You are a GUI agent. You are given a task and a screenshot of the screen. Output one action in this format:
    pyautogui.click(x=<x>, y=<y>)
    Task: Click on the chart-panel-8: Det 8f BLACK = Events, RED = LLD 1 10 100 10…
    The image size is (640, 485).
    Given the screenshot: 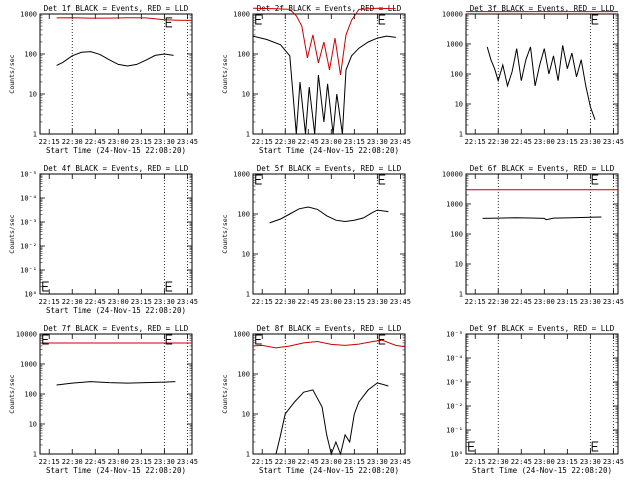 What is the action you would take?
    pyautogui.click(x=316, y=399)
    